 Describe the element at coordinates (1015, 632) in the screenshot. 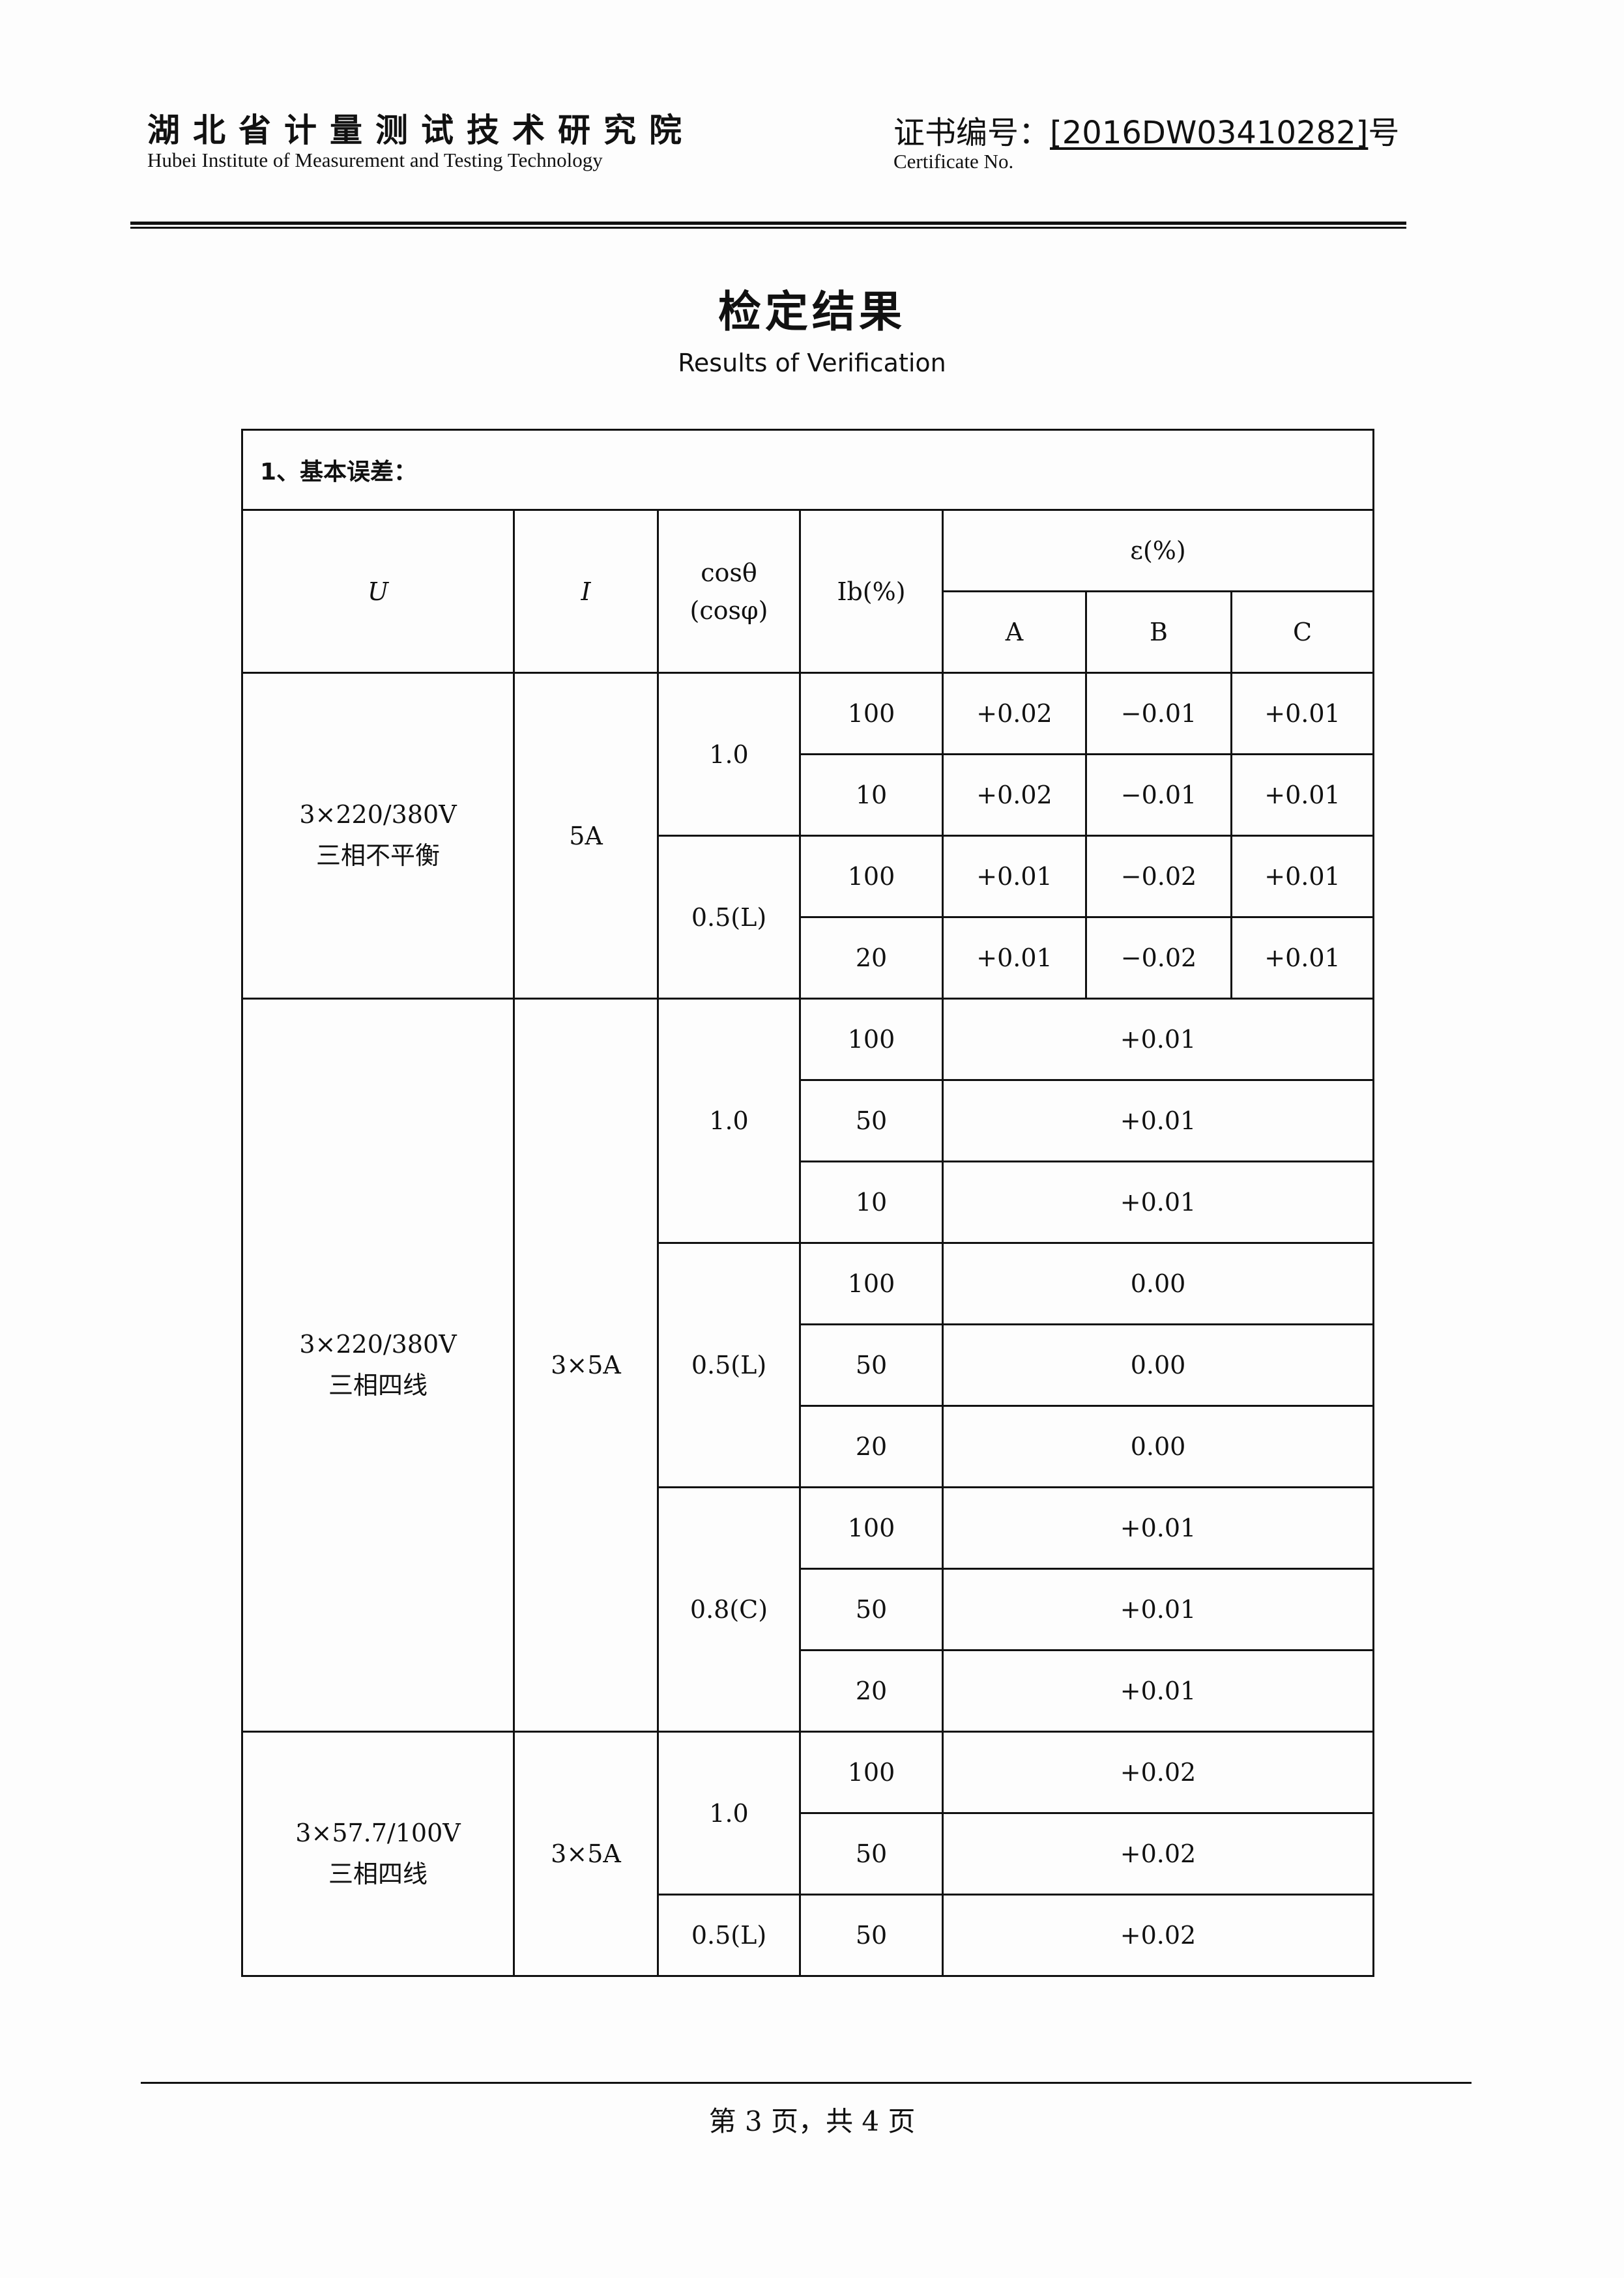

I see `header-phase-a: A` at that location.